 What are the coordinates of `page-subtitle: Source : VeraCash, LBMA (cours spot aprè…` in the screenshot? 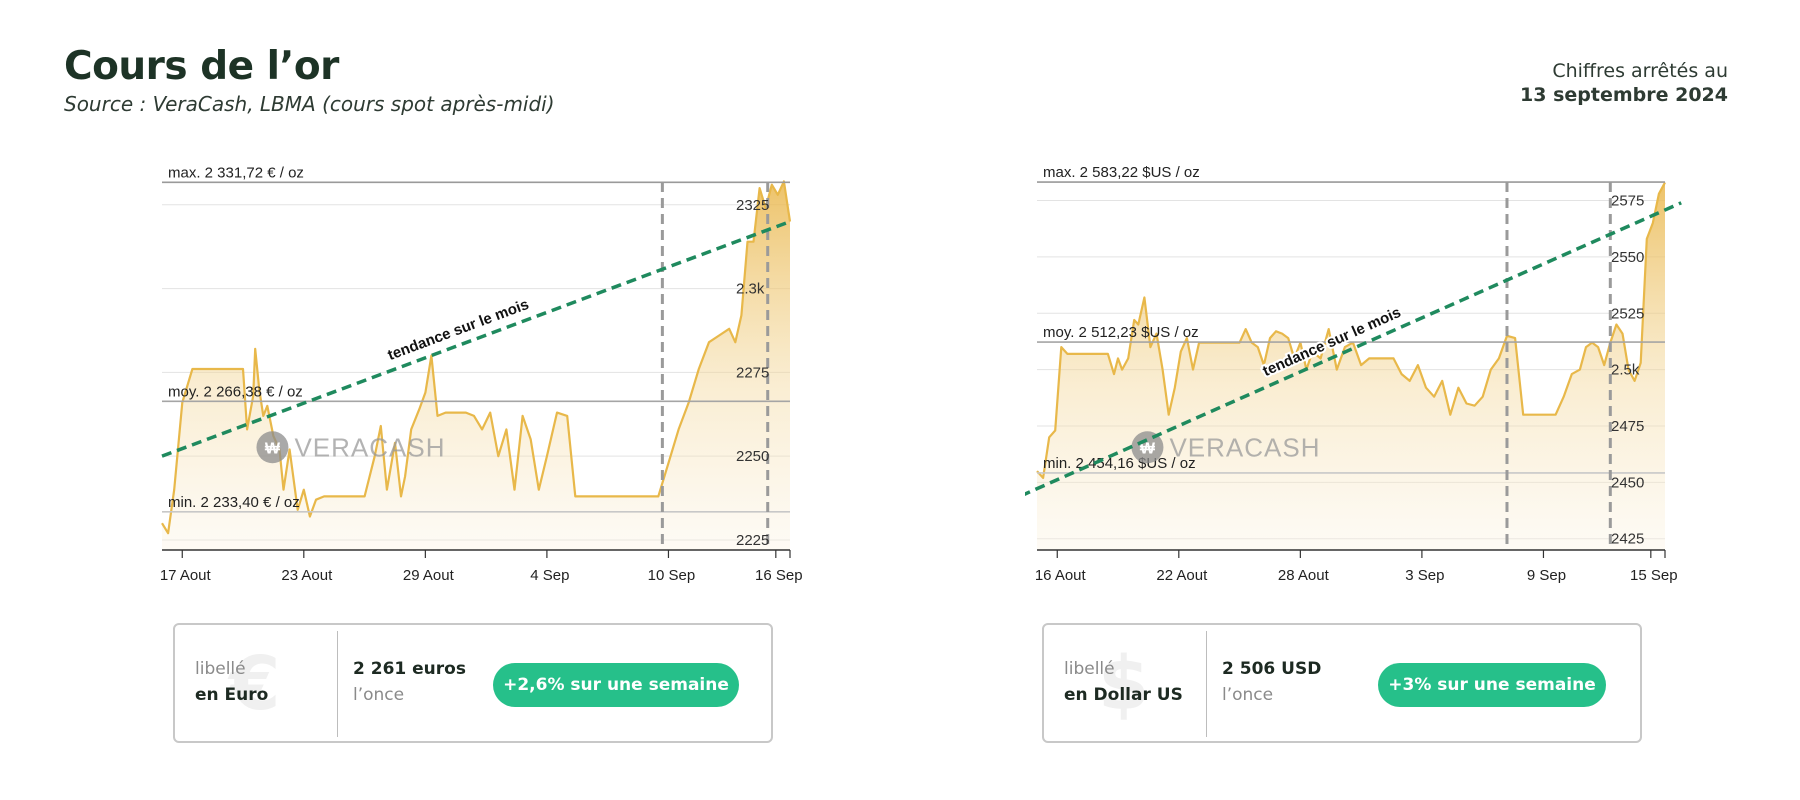 It's located at (309, 104).